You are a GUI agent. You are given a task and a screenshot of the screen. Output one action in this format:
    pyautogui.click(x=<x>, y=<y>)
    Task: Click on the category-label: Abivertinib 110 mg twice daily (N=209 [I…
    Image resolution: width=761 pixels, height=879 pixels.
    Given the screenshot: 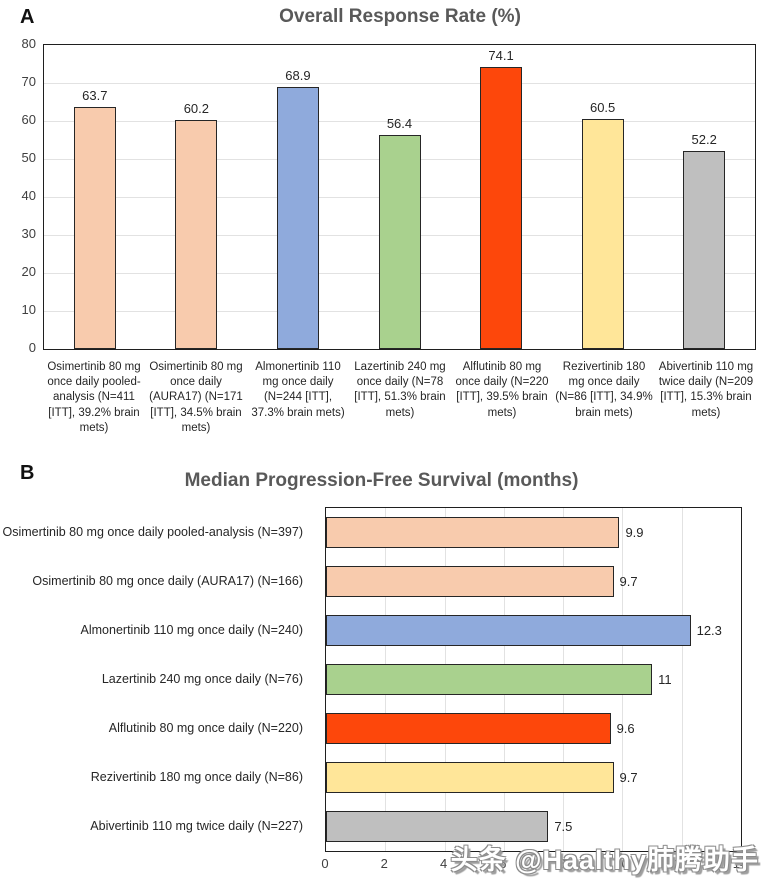 What is the action you would take?
    pyautogui.click(x=706, y=390)
    